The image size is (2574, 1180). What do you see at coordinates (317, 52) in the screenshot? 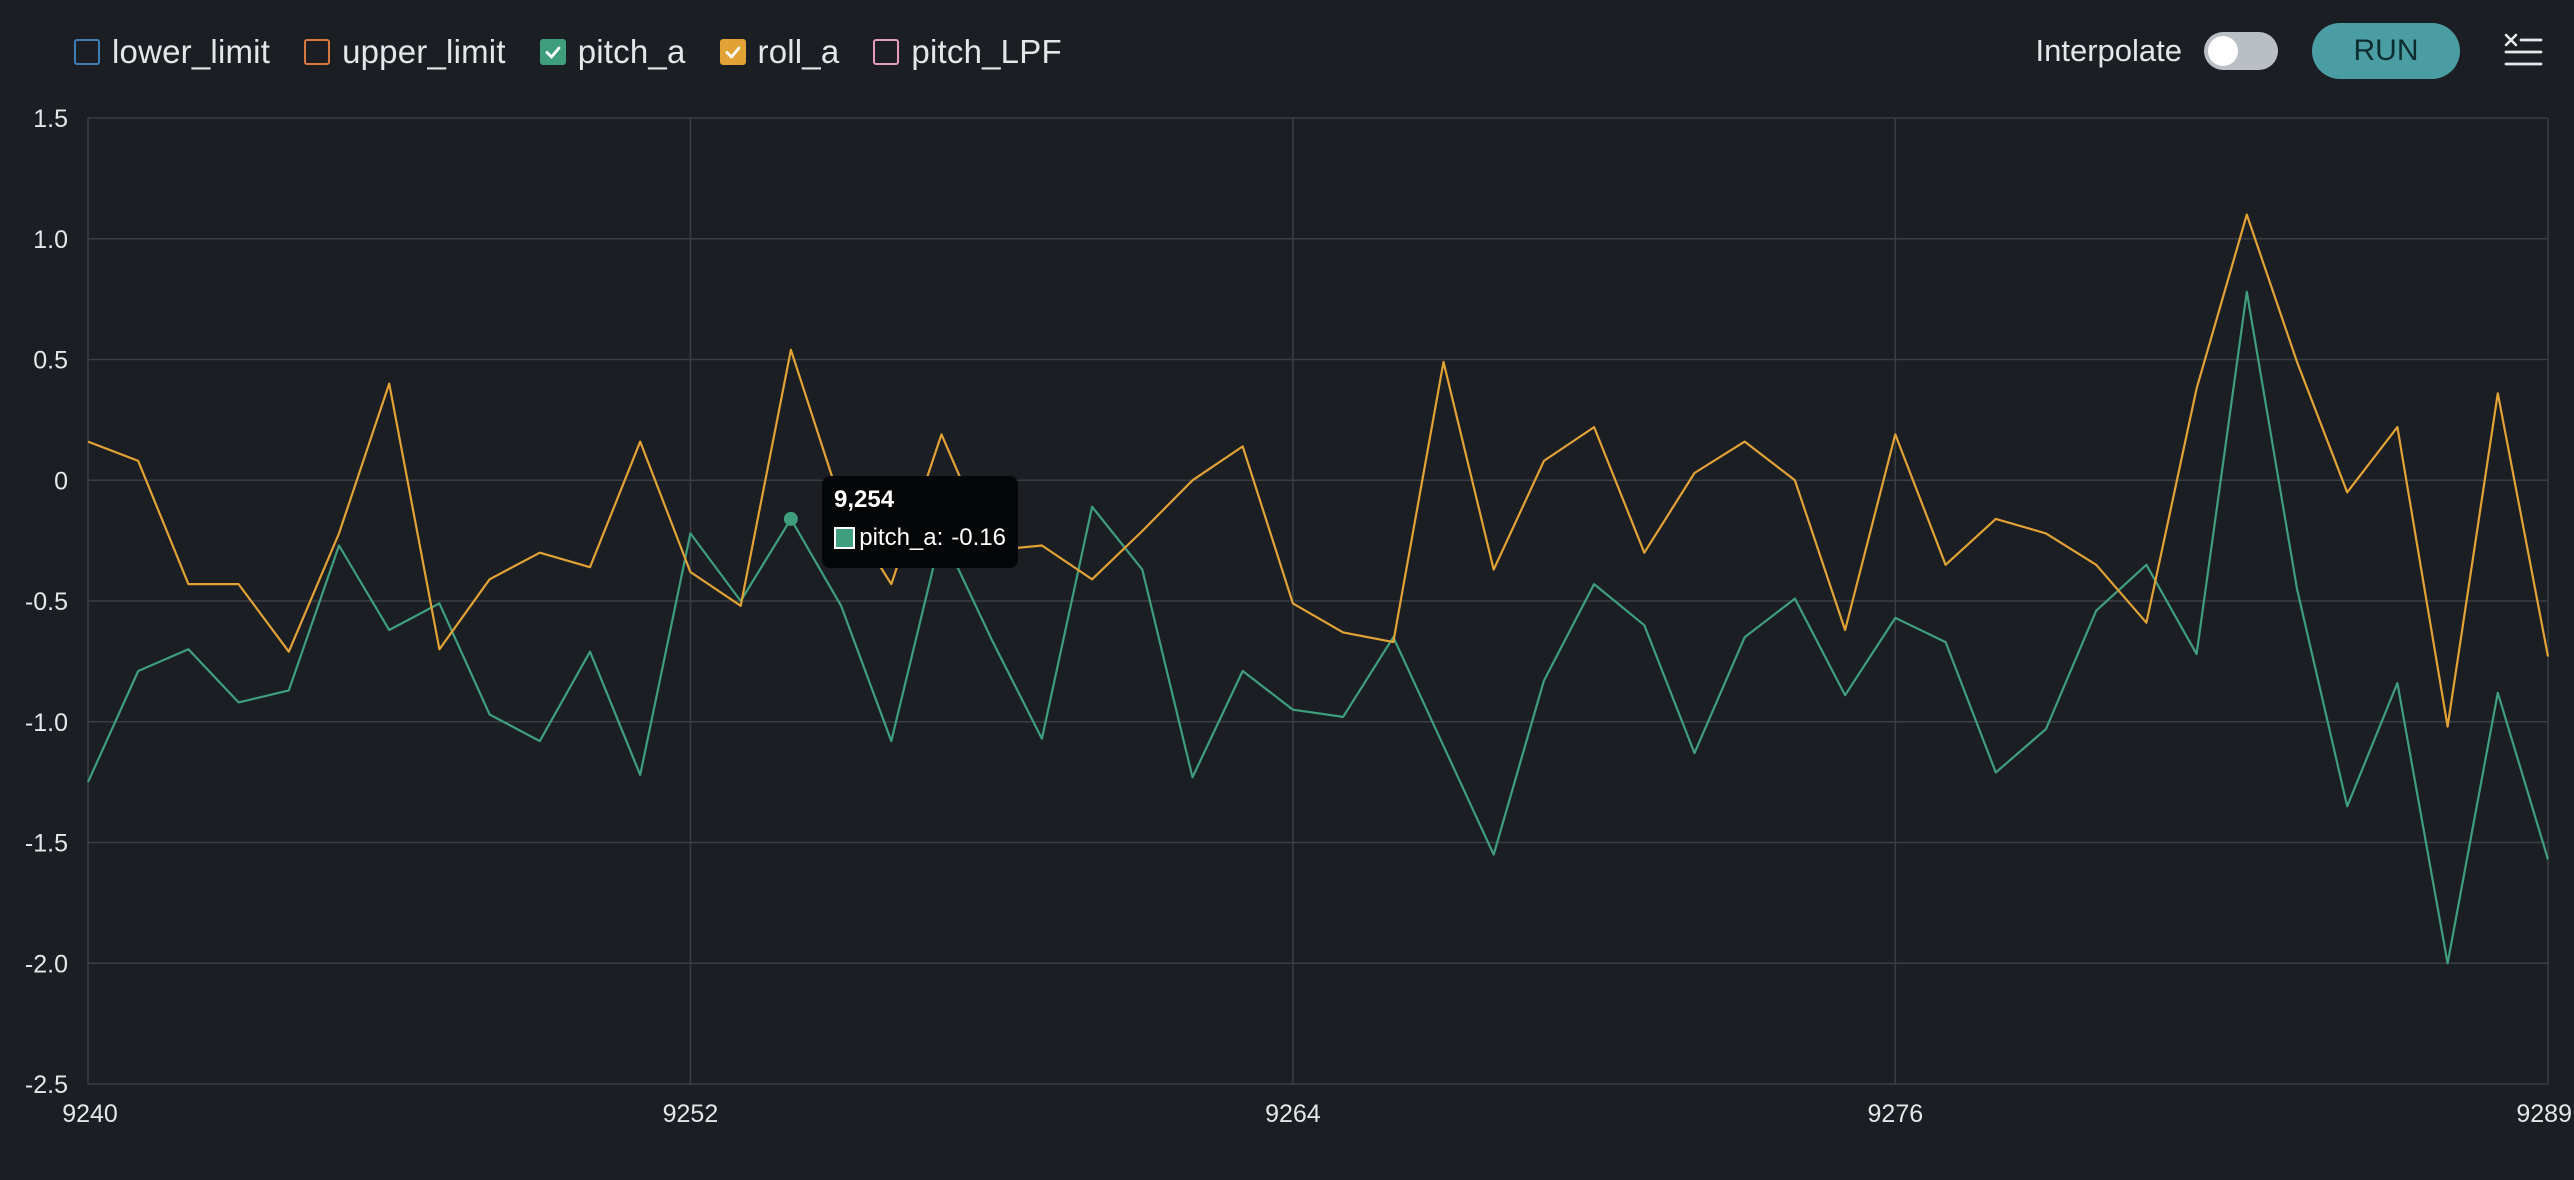
I see `checkbox-upper-limit` at bounding box center [317, 52].